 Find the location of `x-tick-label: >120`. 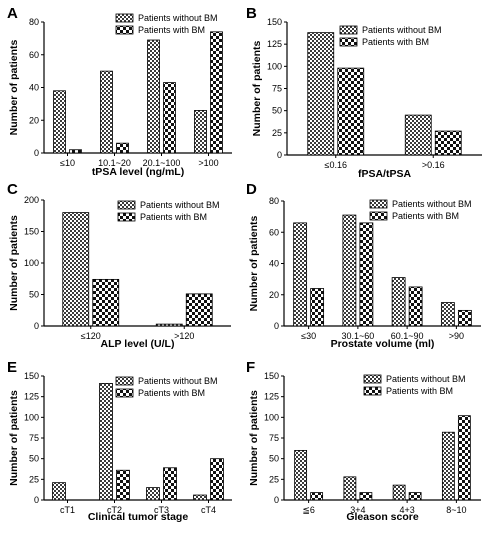

x-tick-label: >120 is located at coordinates (184, 336).